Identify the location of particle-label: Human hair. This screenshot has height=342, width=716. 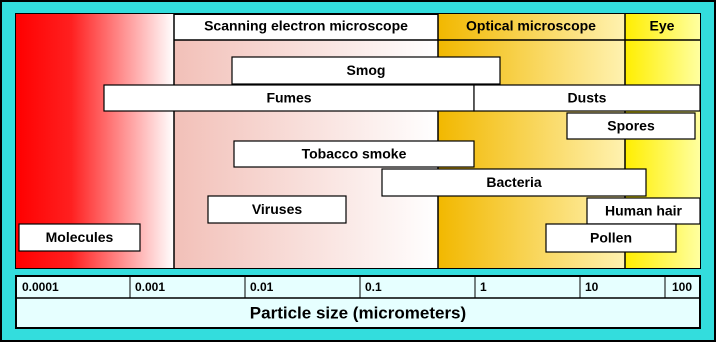
(644, 211).